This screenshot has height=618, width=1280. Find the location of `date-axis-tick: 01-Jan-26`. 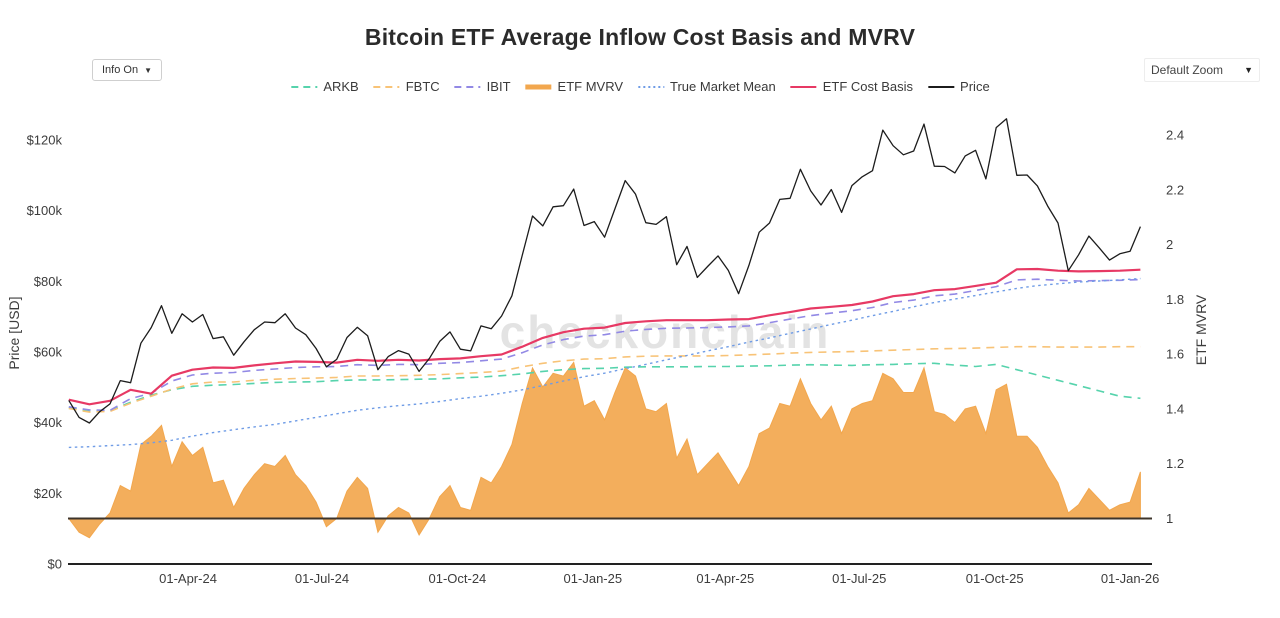

date-axis-tick: 01-Jan-26 is located at coordinates (1130, 578).